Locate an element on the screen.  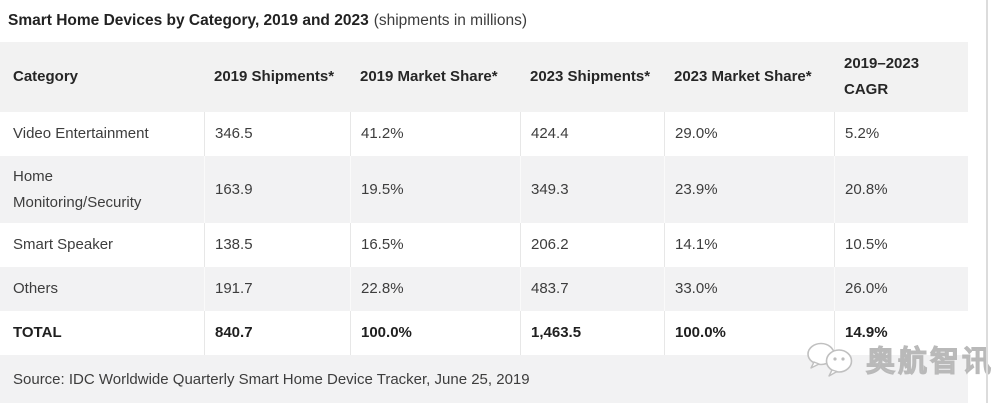
value-cell: 29.0% is located at coordinates (749, 134).